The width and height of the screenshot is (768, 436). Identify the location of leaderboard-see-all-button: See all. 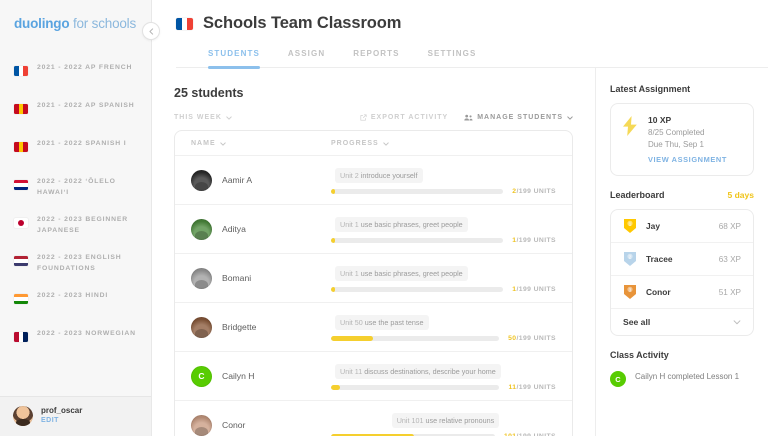
(682, 322).